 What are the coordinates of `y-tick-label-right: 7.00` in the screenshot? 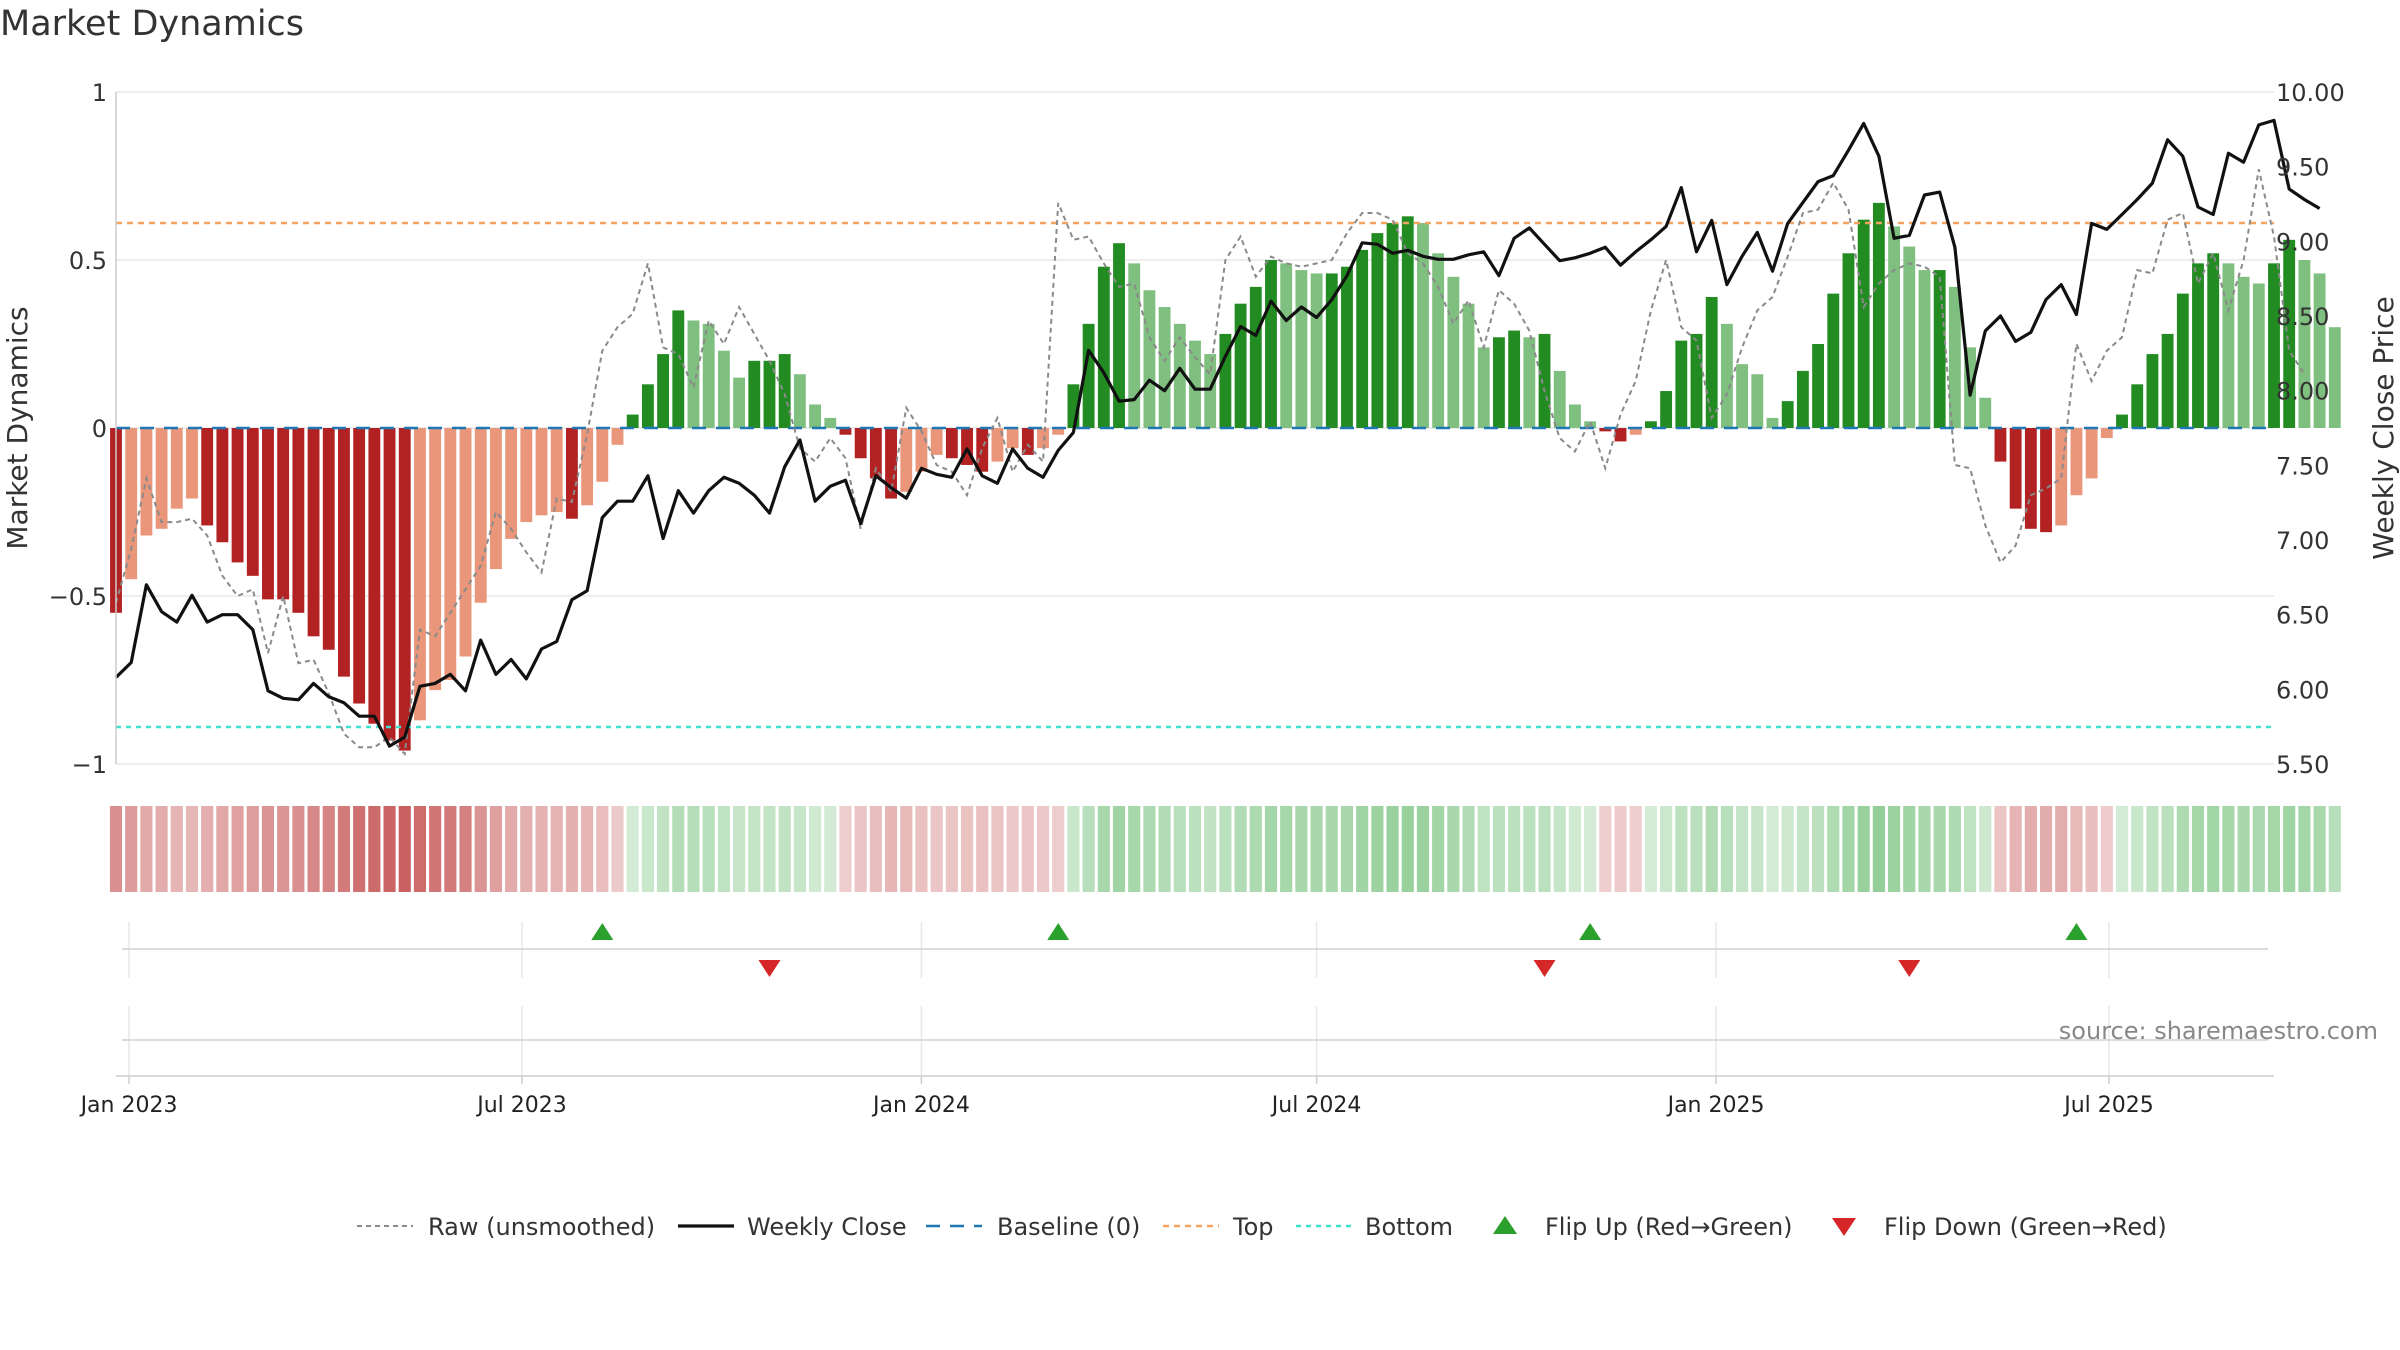 It's located at (2302, 541).